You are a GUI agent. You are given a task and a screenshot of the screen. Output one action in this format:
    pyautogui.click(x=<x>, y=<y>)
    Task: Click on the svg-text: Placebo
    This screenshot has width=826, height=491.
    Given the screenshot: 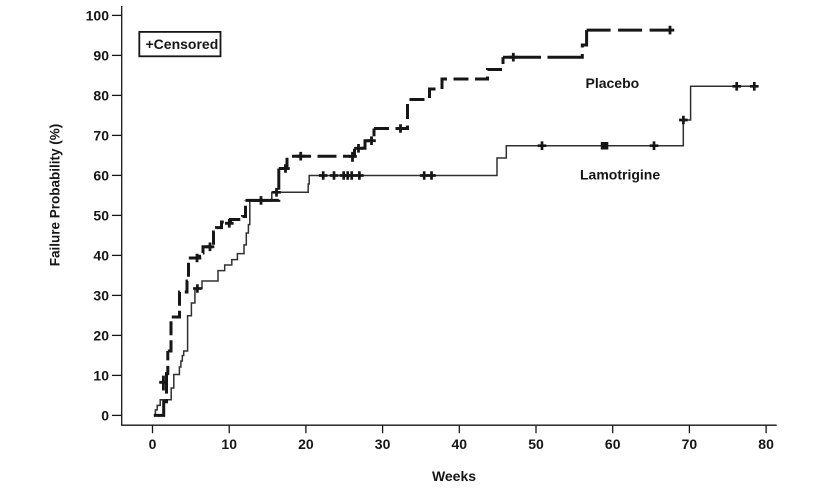 What is the action you would take?
    pyautogui.click(x=613, y=83)
    